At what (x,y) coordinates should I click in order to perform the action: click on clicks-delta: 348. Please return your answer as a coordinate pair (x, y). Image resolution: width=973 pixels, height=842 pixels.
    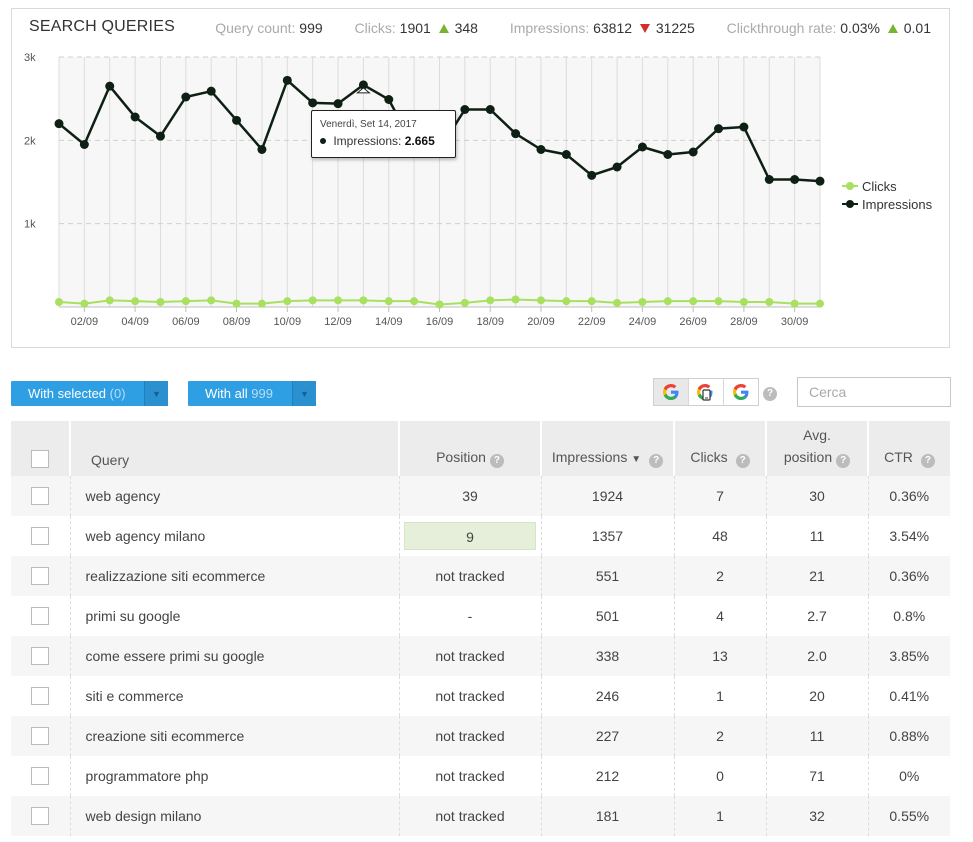
    Looking at the image, I should click on (466, 28).